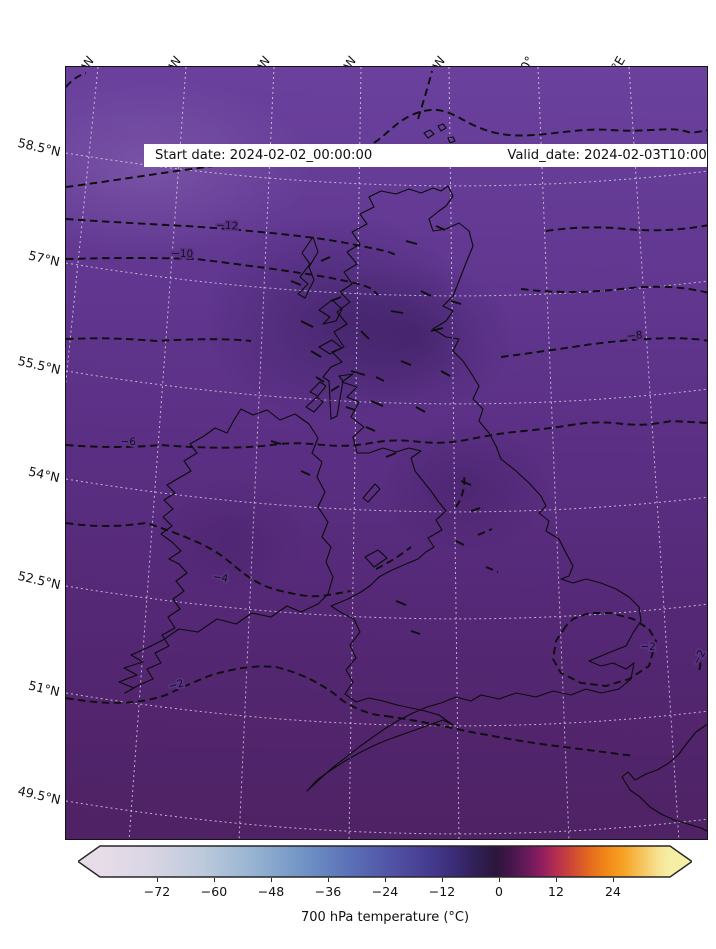 This screenshot has height=949, width=716. I want to click on contour-minus10-west, so click(222, 276).